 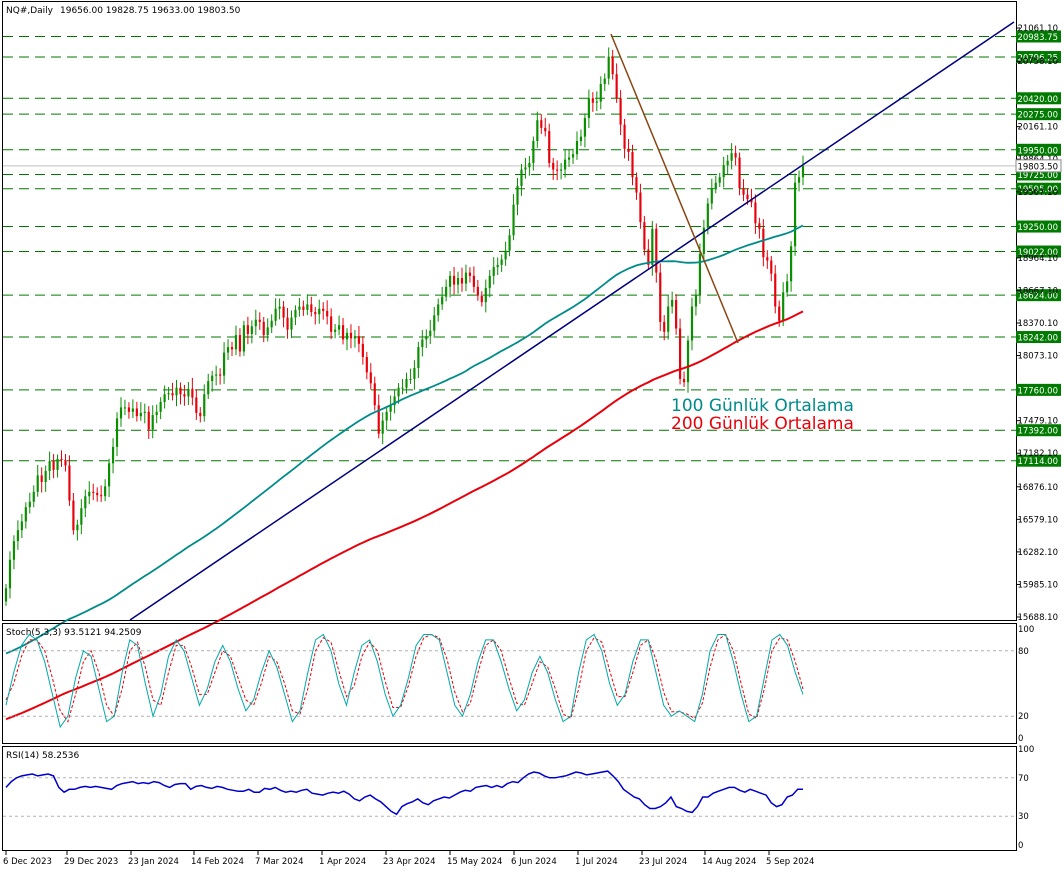 I want to click on rsi-tick-label: 70, so click(x=1023, y=779).